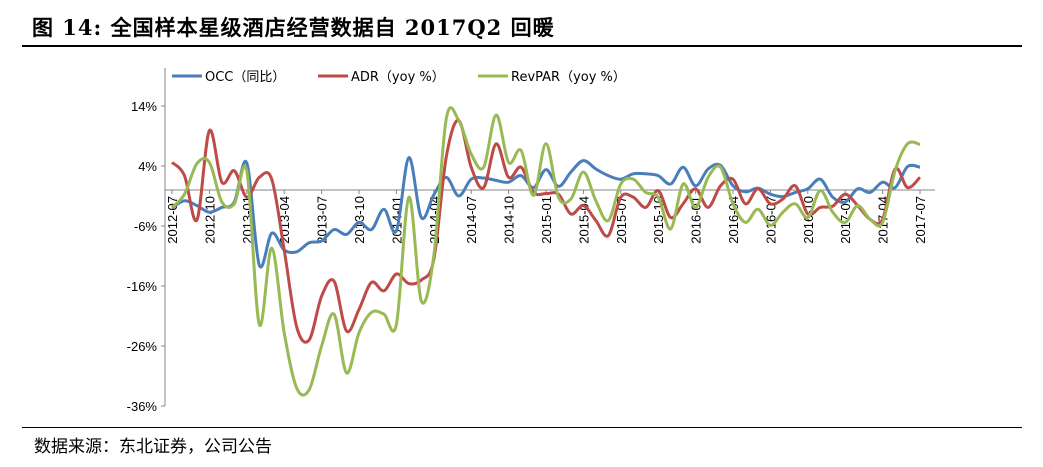 This screenshot has height=467, width=1043. Describe the element at coordinates (245, 77) in the screenshot. I see `legend-label: OCC（同比）` at that location.